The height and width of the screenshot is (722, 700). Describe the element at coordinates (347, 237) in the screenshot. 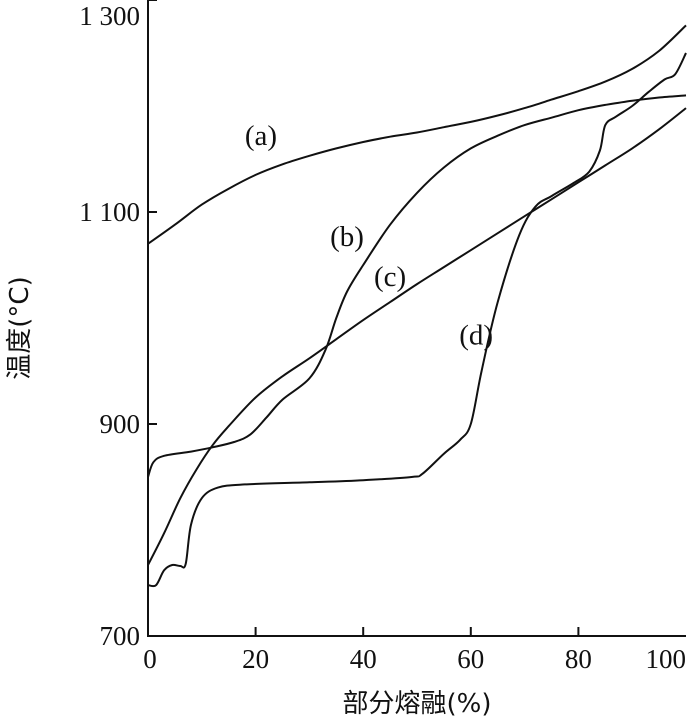

I see `series-label-b: (b)` at that location.